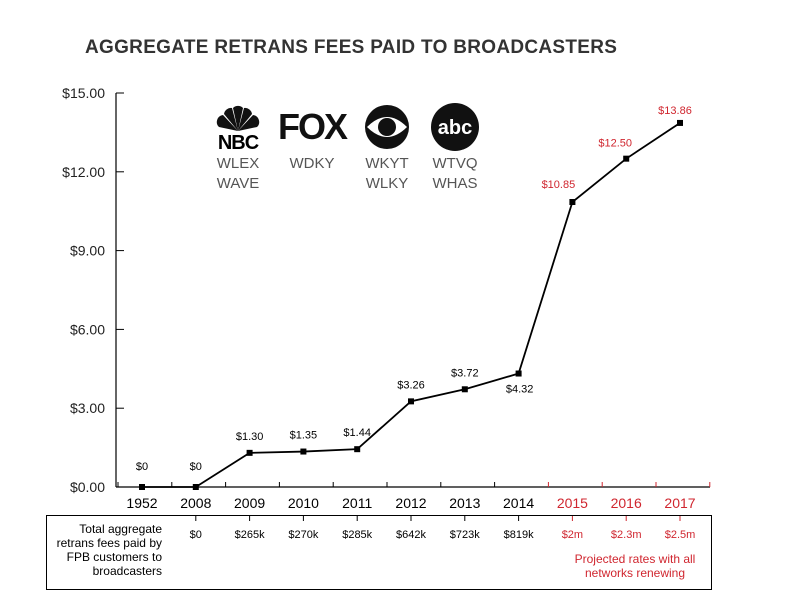 The image size is (792, 612). I want to click on table-value: $642k, so click(411, 535).